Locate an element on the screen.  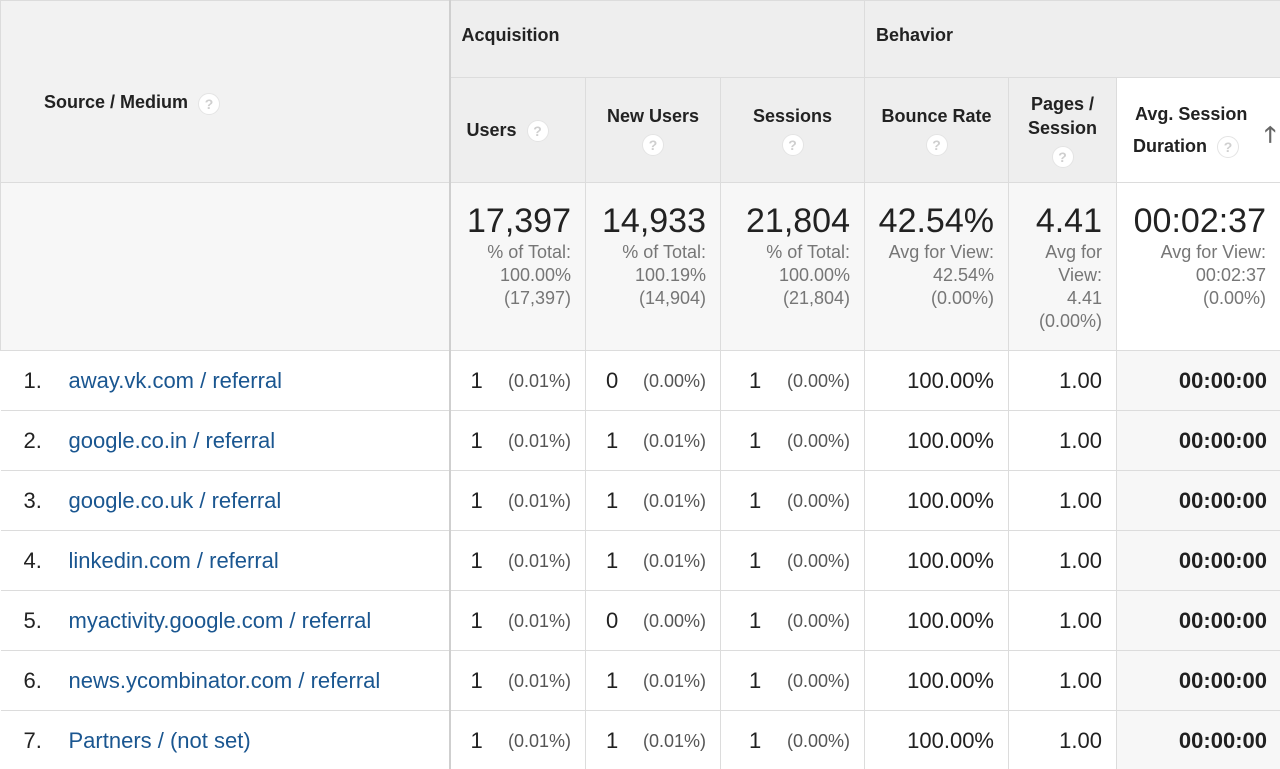
total-sessions-value: 21,804 is located at coordinates (798, 221).